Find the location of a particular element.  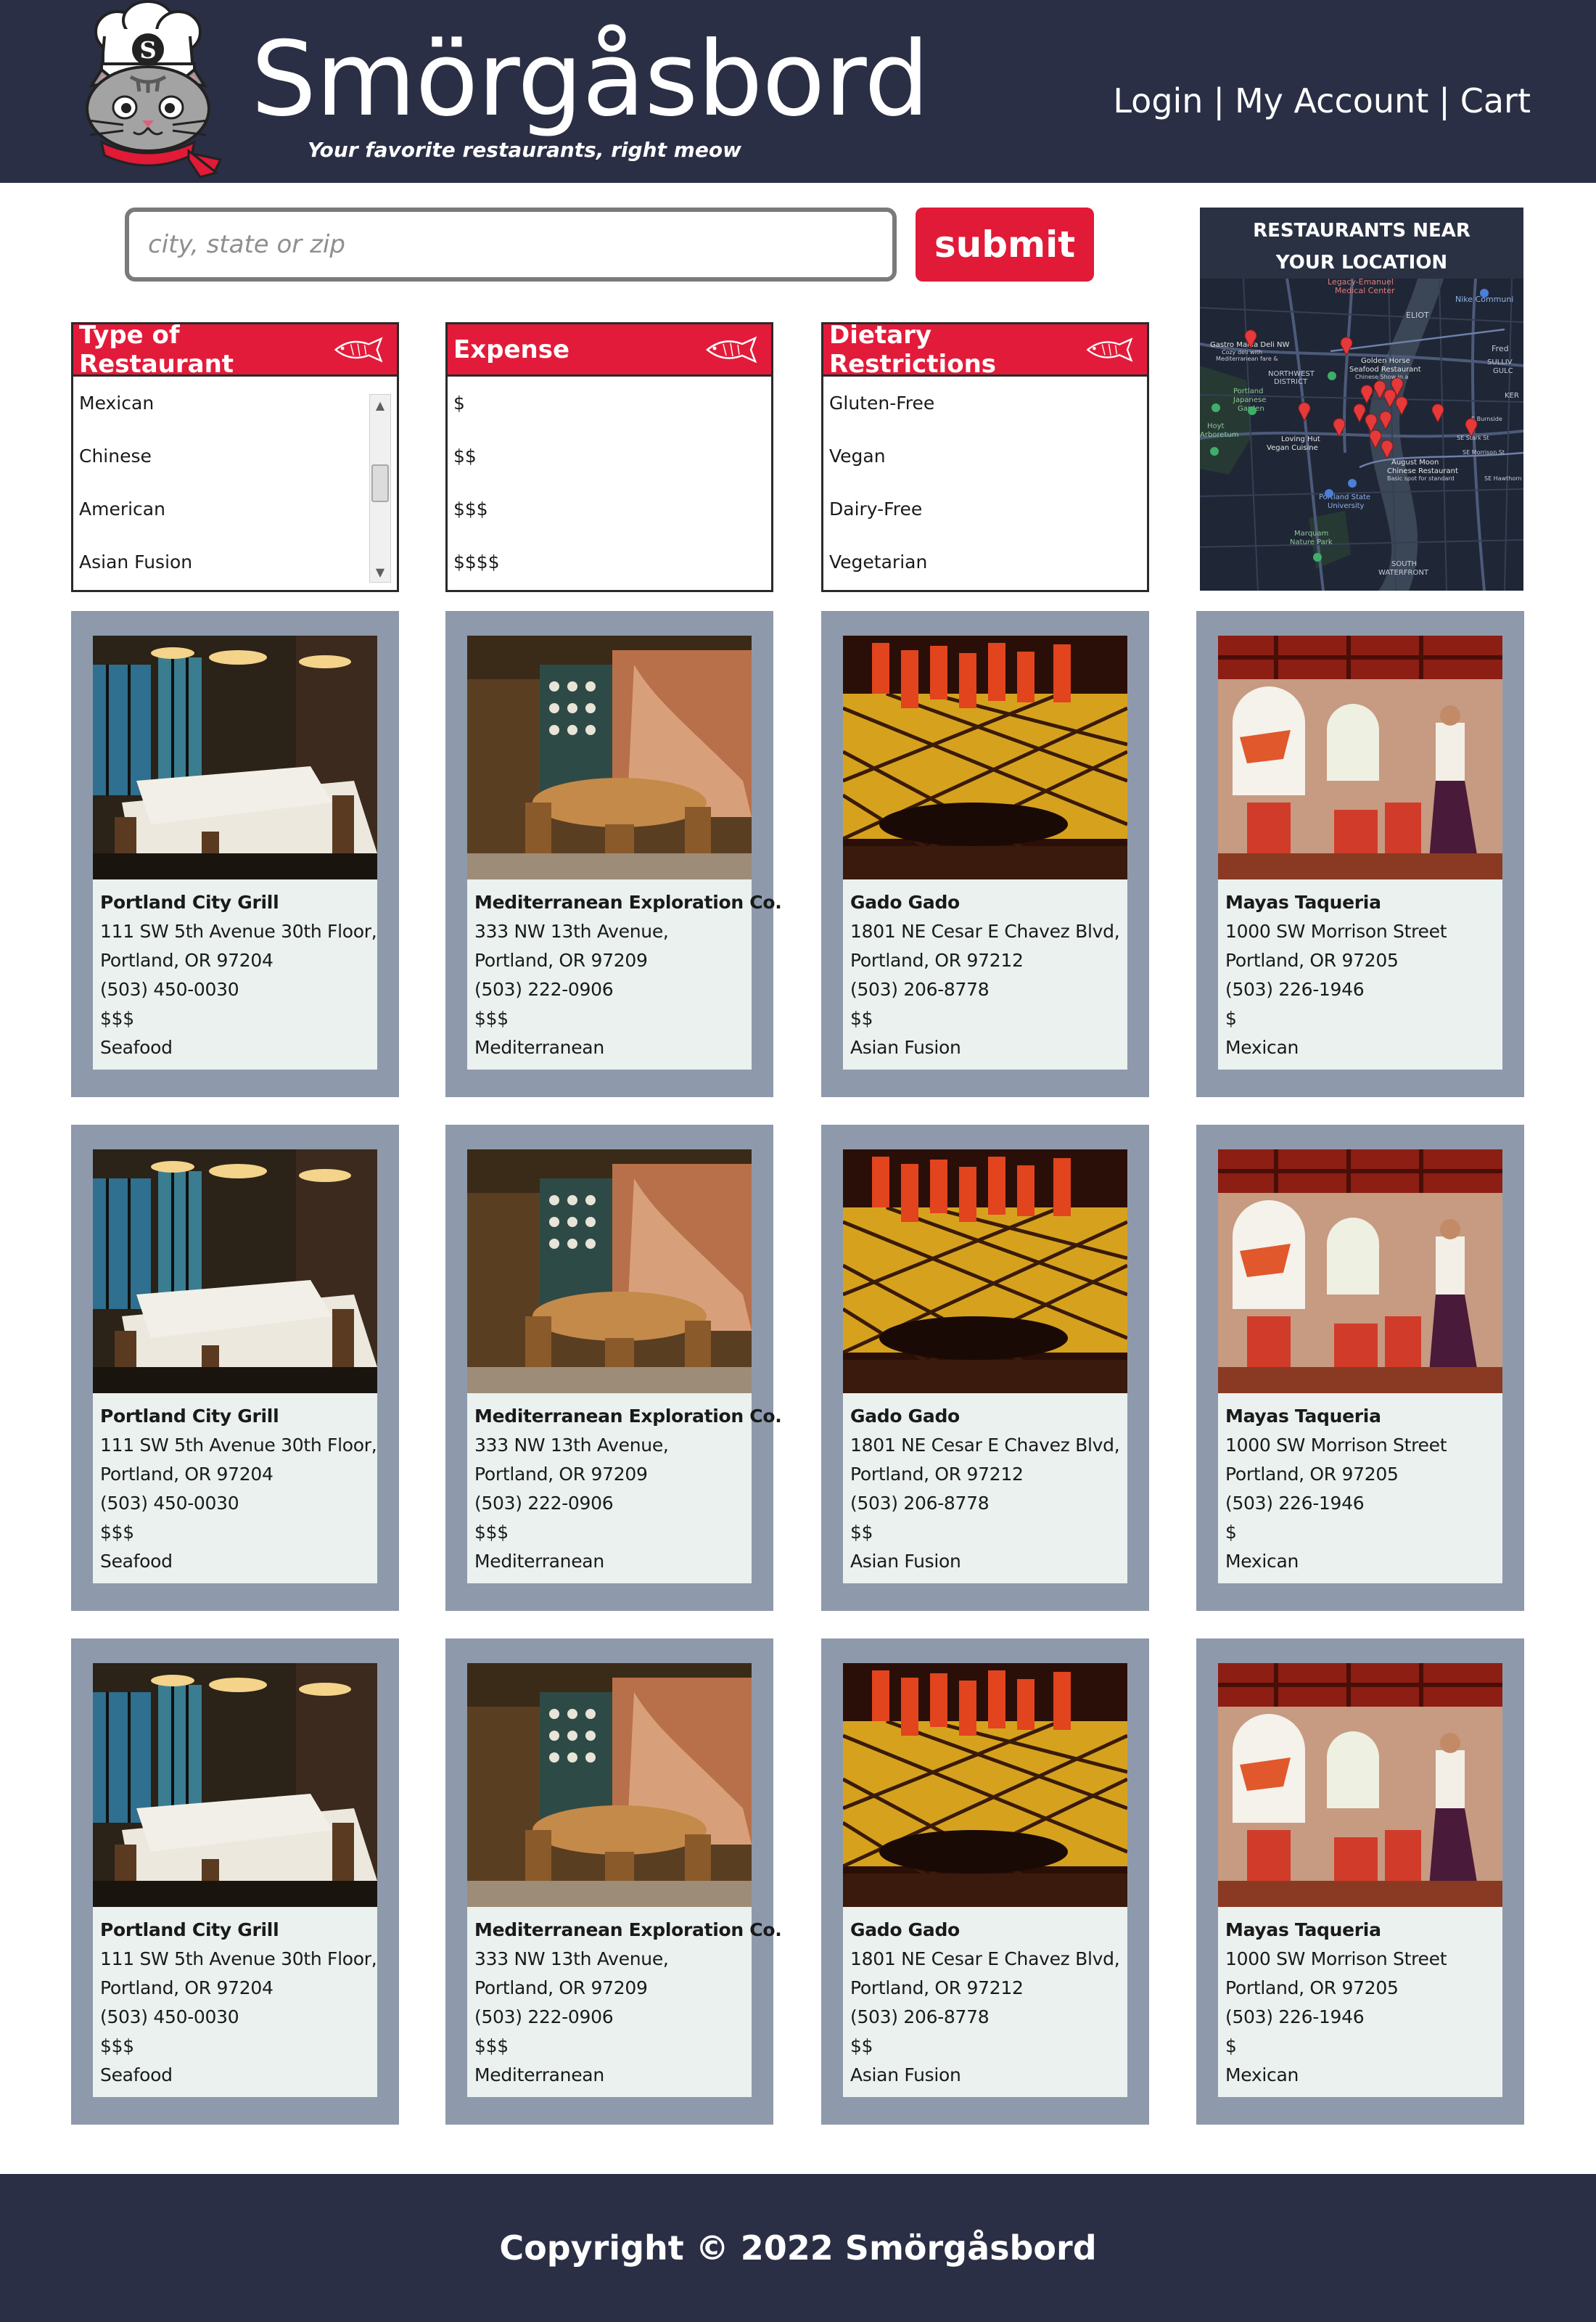

restaurant-price: $$ is located at coordinates (861, 1018).